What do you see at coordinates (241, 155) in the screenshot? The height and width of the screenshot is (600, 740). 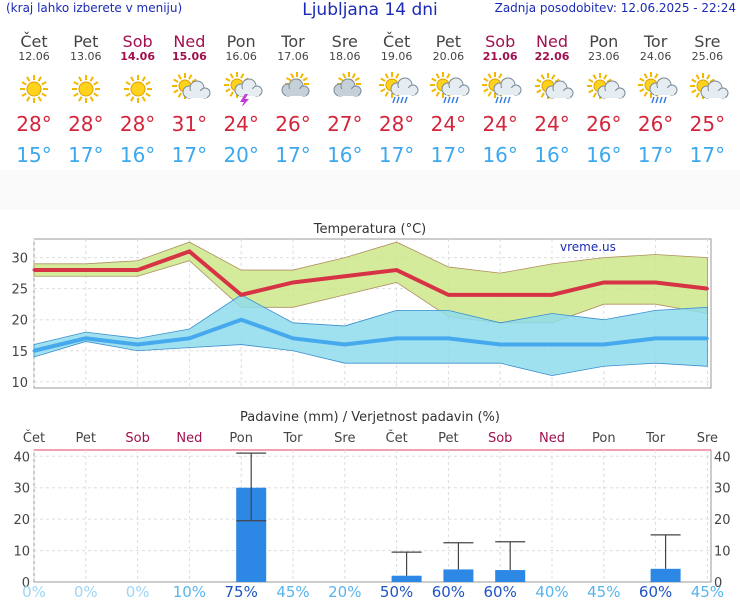 I see `min-temp: 20°` at bounding box center [241, 155].